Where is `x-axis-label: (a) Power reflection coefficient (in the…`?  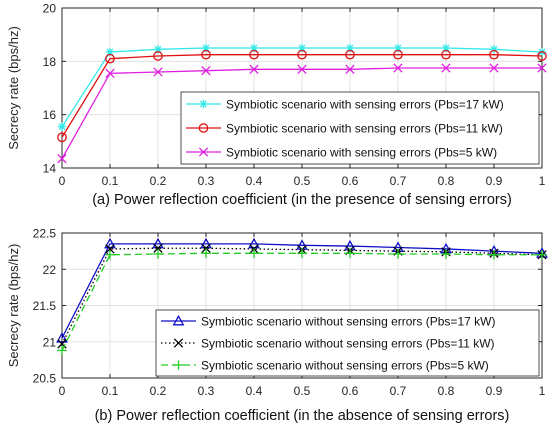 x-axis-label: (a) Power reflection coefficient (in the… is located at coordinates (302, 200).